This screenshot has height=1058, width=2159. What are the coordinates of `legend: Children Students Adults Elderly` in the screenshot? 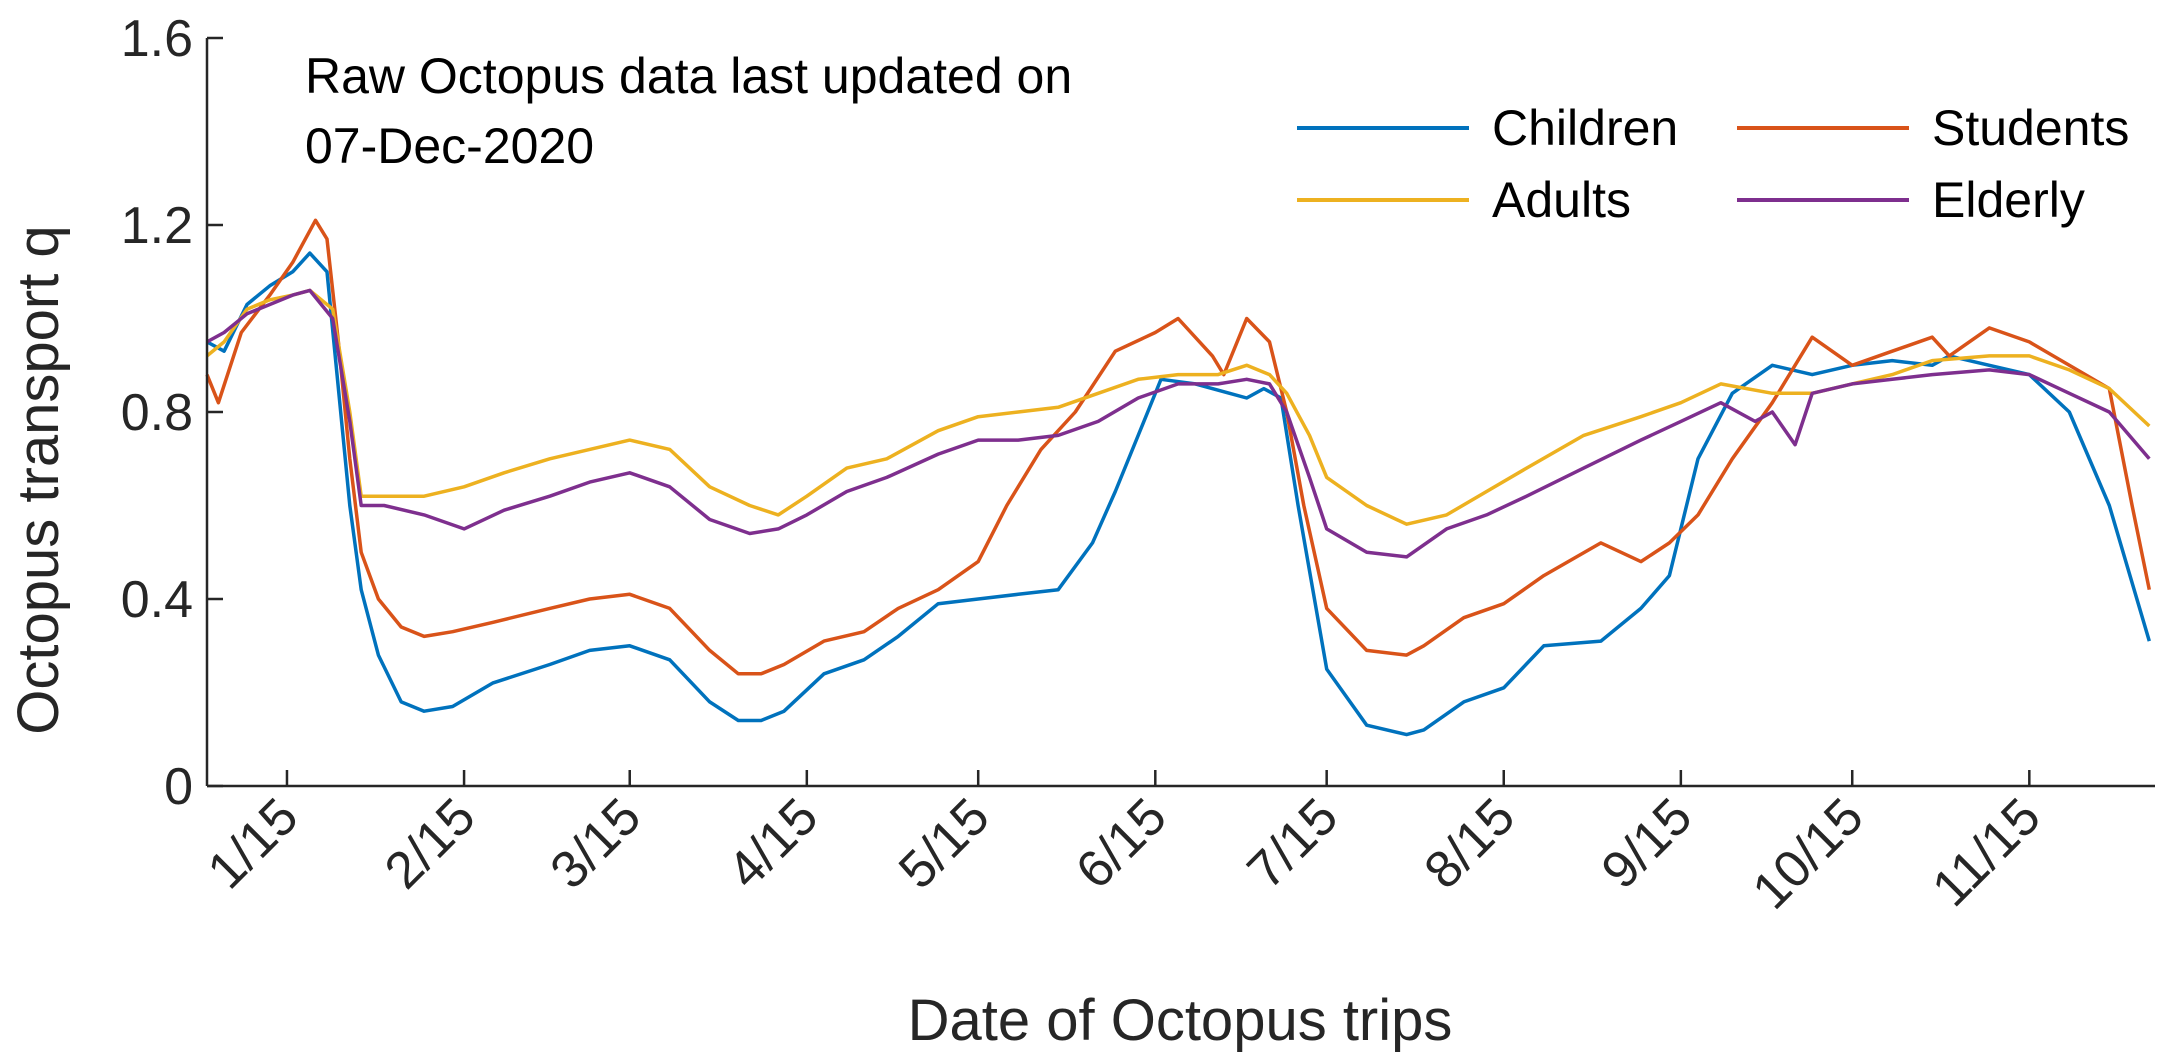 It's located at (1713, 164).